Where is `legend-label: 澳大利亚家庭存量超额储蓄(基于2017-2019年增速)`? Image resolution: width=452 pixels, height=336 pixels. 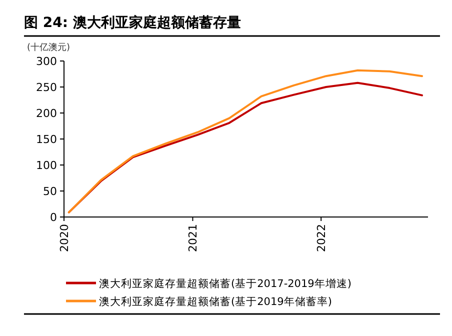 legend-label: 澳大利亚家庭存量超额储蓄(基于2017-2019年增速) is located at coordinates (225, 283).